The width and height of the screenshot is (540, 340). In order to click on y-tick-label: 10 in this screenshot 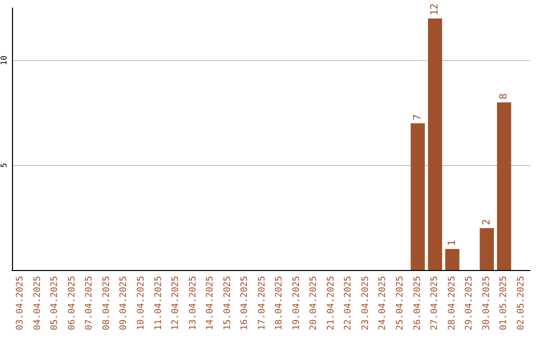, I will do `click(4, 60)`.